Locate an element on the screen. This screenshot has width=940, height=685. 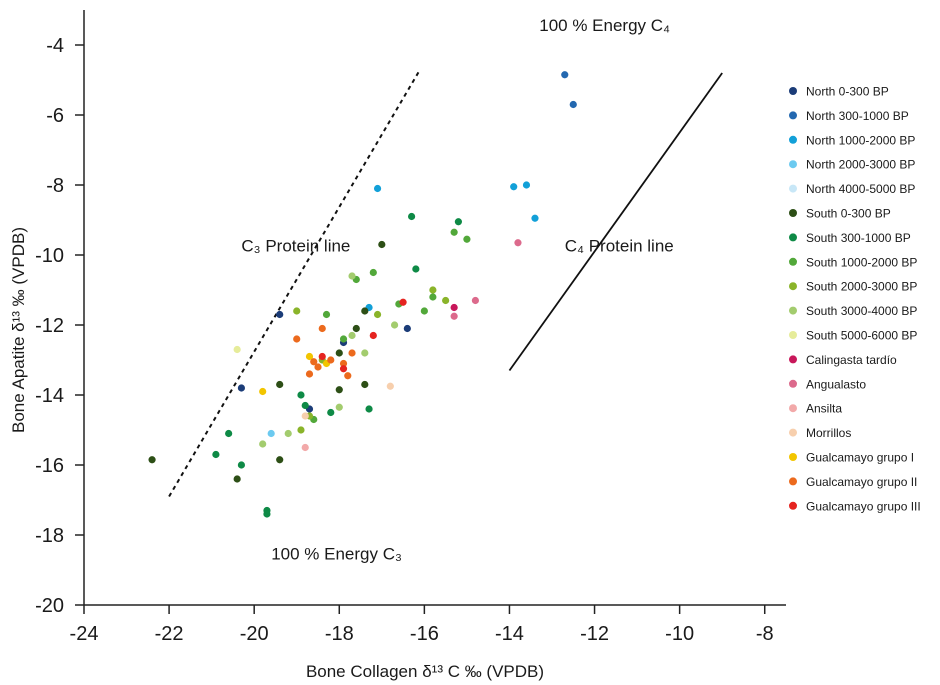
legend-item-3: North 2000-3000 BP is located at coordinates (852, 165).